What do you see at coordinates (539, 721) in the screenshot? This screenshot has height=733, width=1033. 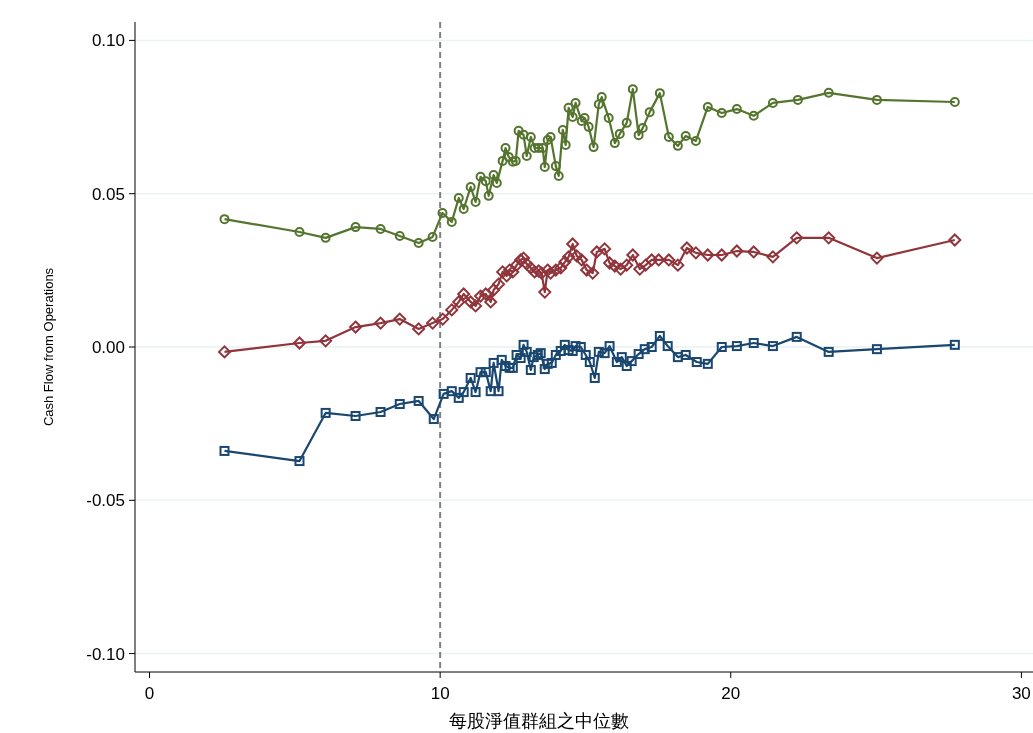 I see `x-axis-title: 每股淨值群組之中位數` at bounding box center [539, 721].